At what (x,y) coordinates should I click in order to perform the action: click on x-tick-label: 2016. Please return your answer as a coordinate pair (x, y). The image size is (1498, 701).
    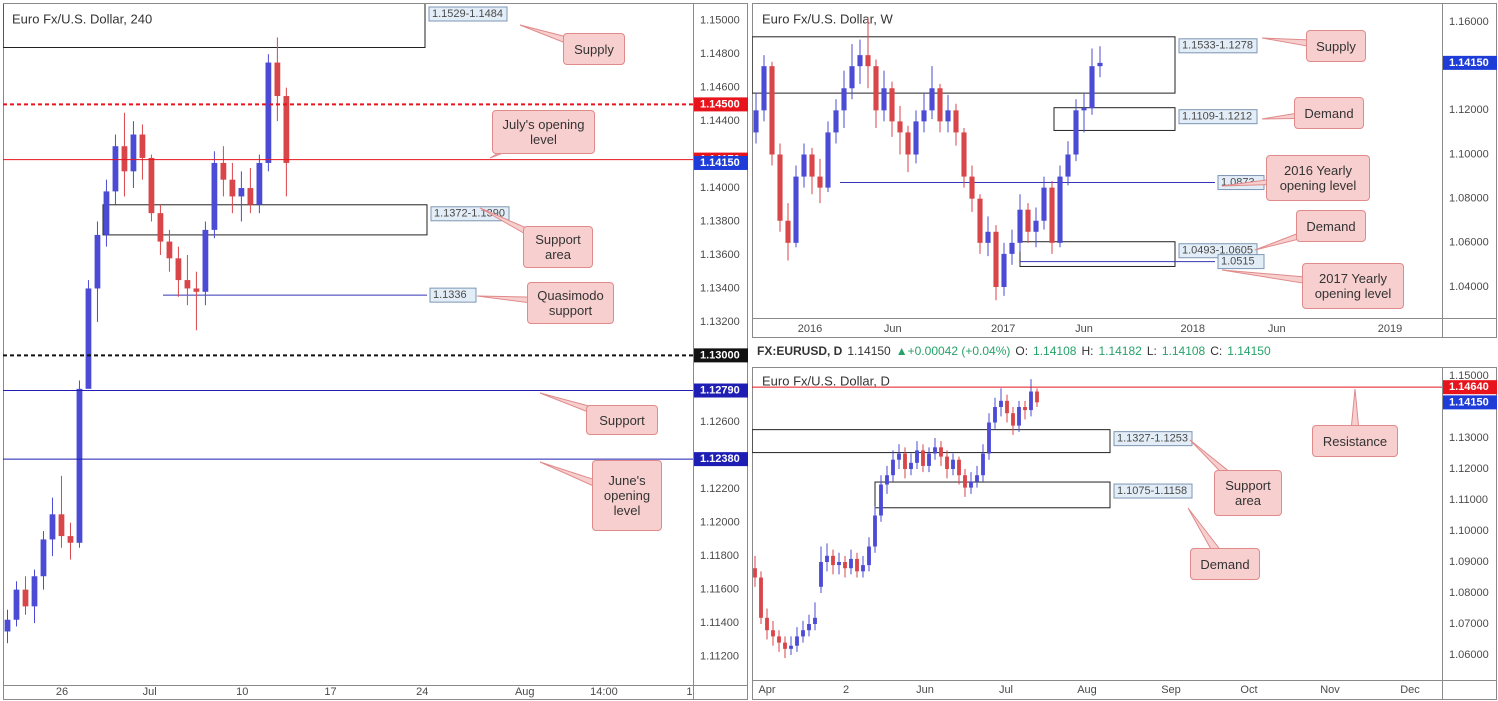
    Looking at the image, I should click on (810, 329).